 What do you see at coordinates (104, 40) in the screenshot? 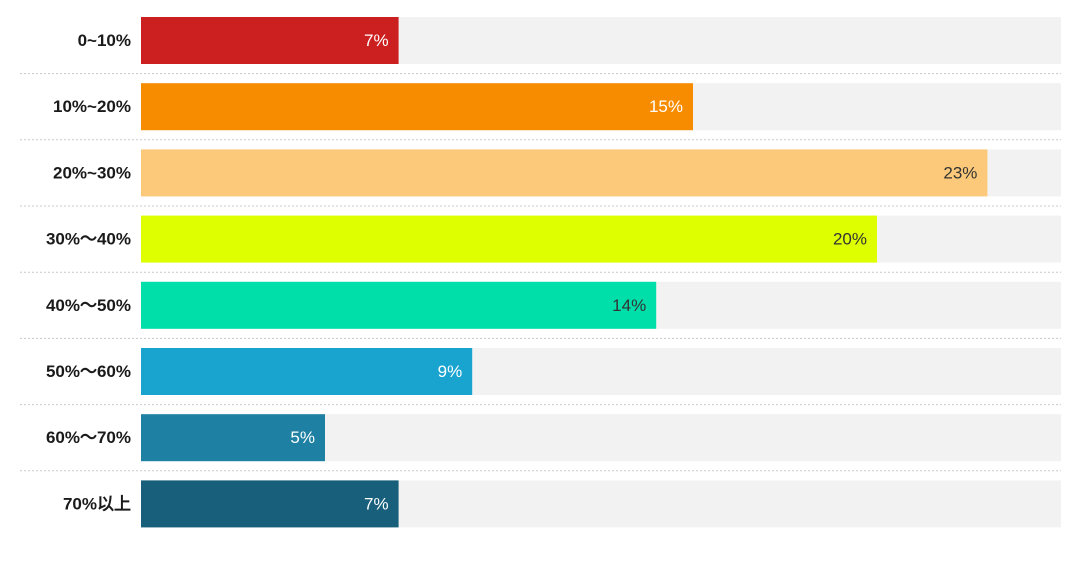
I see `category-label: 0~10%` at bounding box center [104, 40].